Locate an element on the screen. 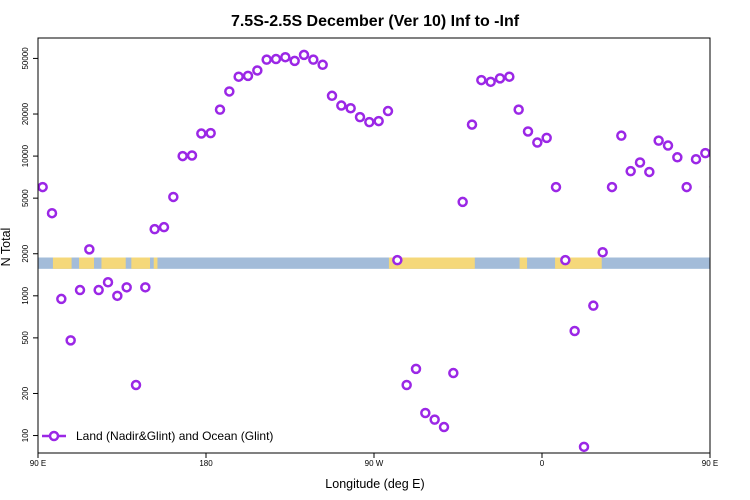 This screenshot has width=750, height=500. x-tick-label: 90 W is located at coordinates (374, 463).